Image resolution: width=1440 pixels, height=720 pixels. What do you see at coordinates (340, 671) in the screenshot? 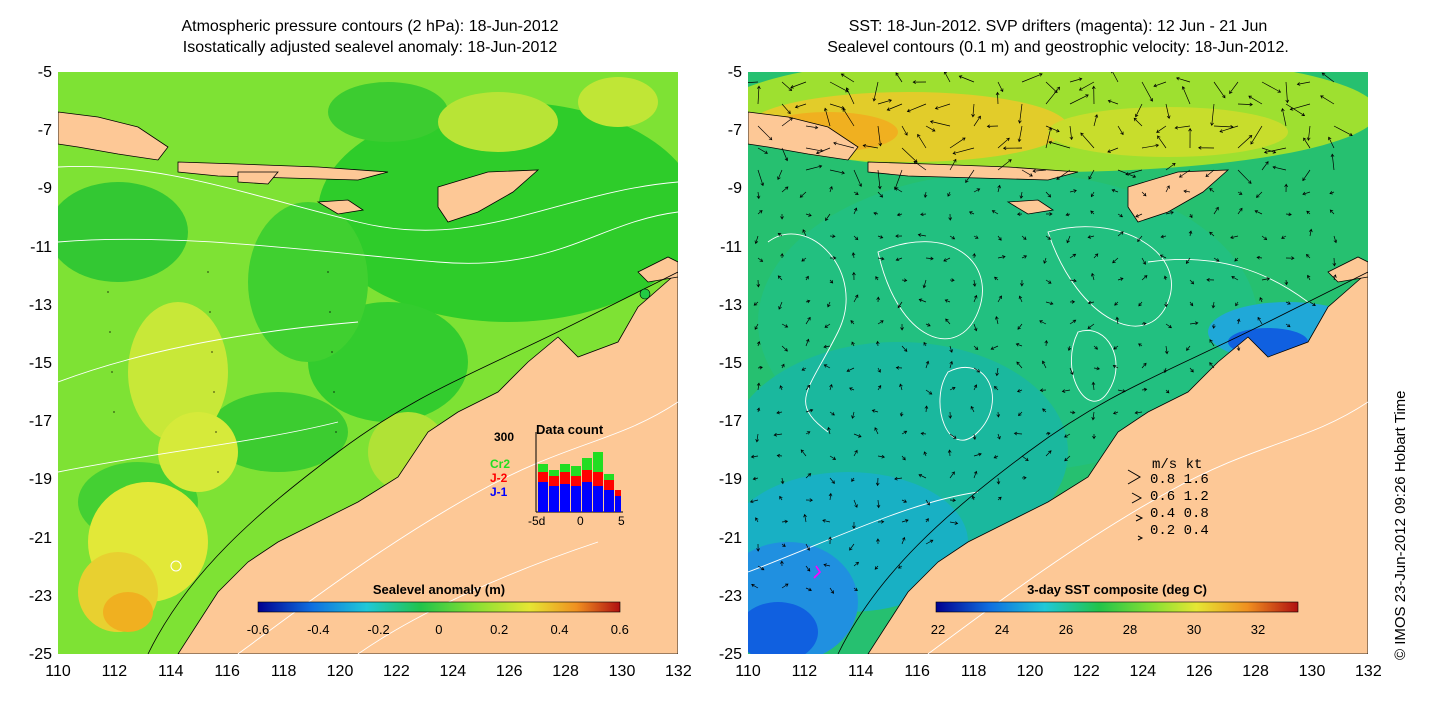
I see `left-lon-tick-5: 120` at bounding box center [340, 671].